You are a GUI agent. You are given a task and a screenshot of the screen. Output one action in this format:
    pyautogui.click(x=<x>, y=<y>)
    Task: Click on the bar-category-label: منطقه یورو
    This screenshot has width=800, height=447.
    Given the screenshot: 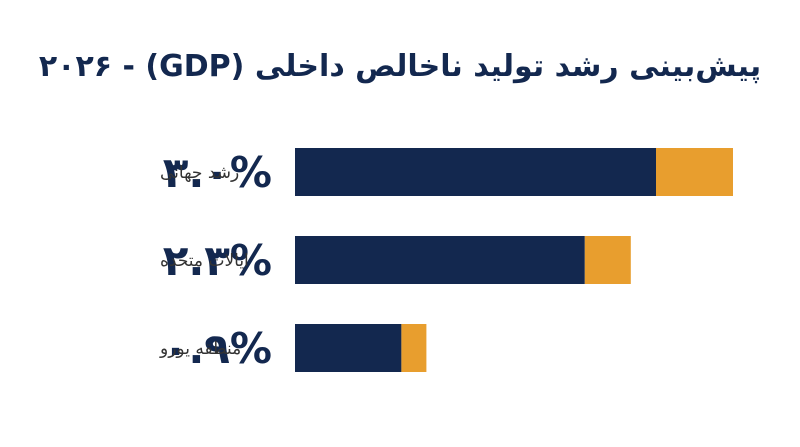 What is the action you would take?
    pyautogui.click(x=200, y=349)
    